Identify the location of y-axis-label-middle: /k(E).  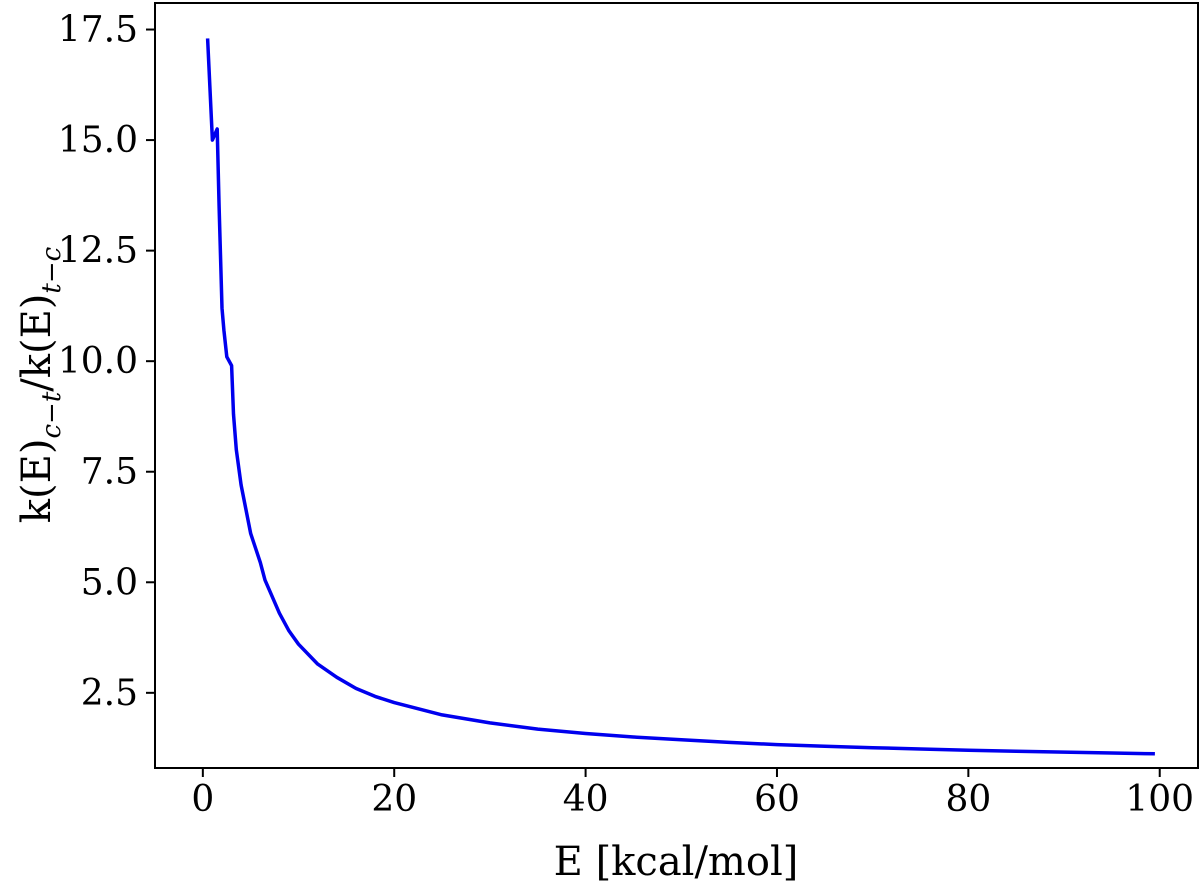
(37, 343).